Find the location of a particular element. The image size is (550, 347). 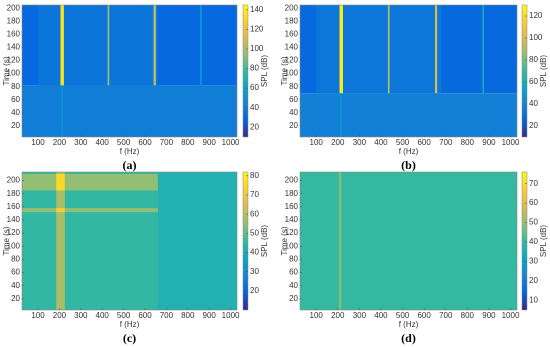

colorbar-tick-label: 100 is located at coordinates (257, 48).